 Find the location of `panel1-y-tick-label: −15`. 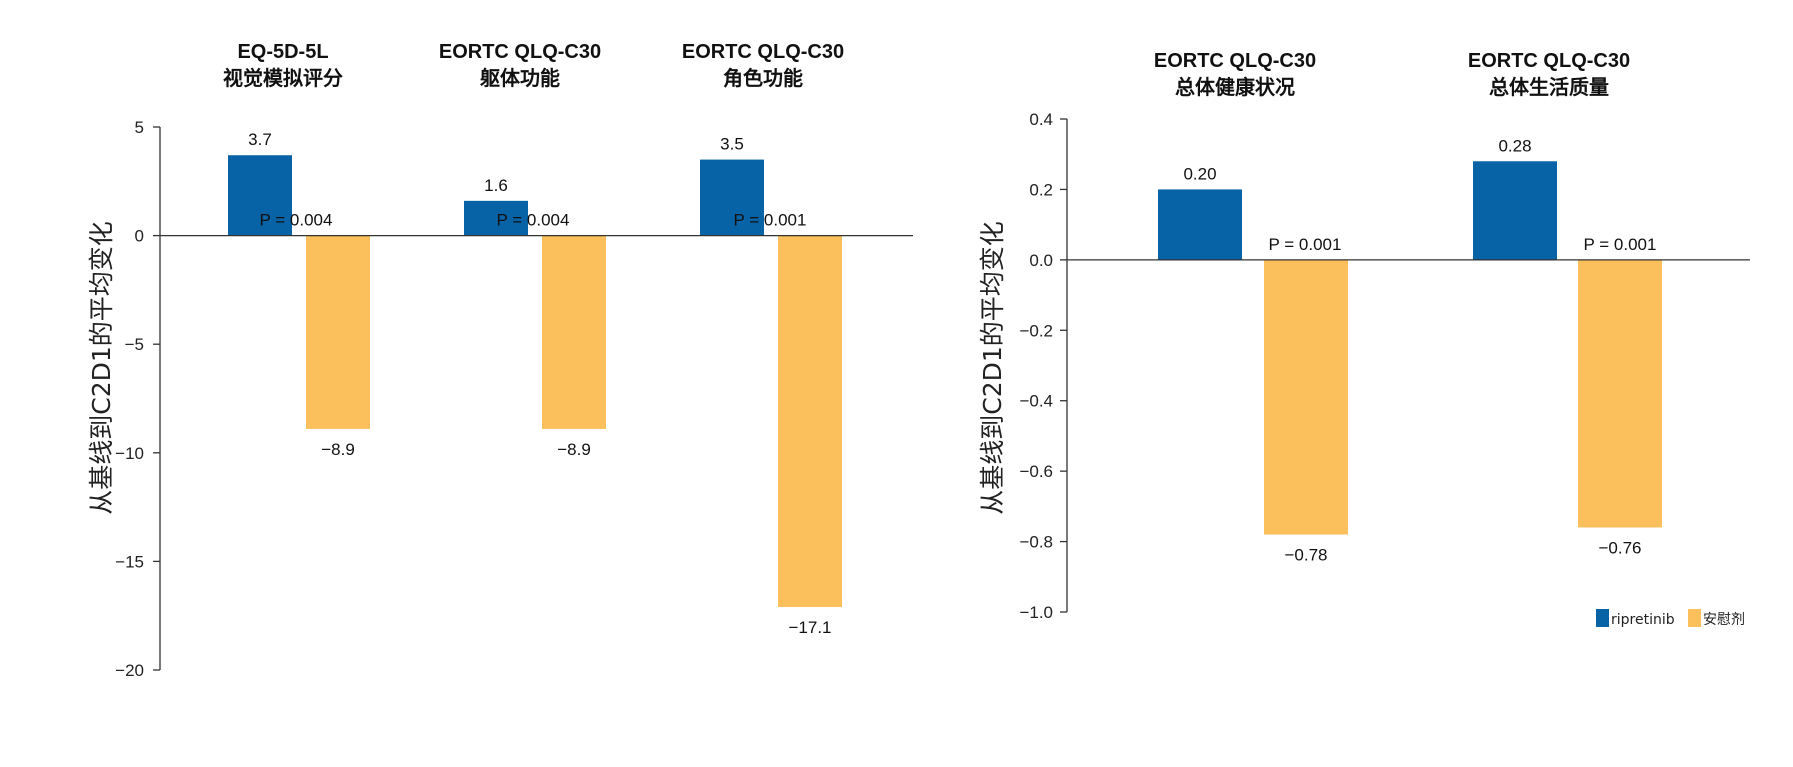

panel1-y-tick-label: −15 is located at coordinates (129, 561).